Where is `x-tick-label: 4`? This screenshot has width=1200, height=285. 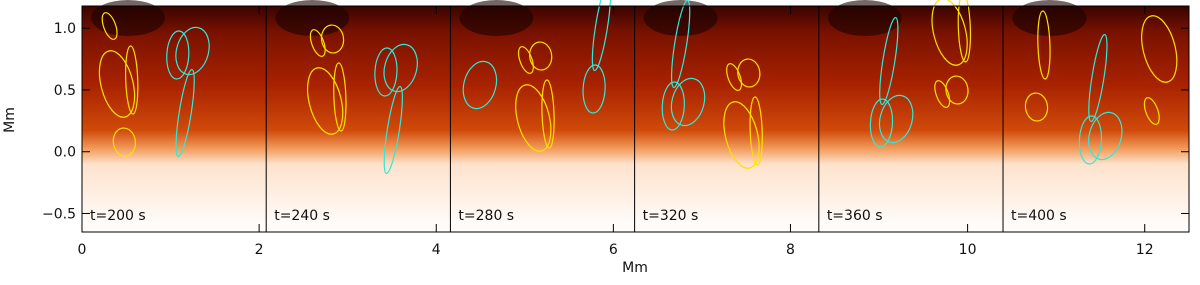 x-tick-label: 4 is located at coordinates (436, 250).